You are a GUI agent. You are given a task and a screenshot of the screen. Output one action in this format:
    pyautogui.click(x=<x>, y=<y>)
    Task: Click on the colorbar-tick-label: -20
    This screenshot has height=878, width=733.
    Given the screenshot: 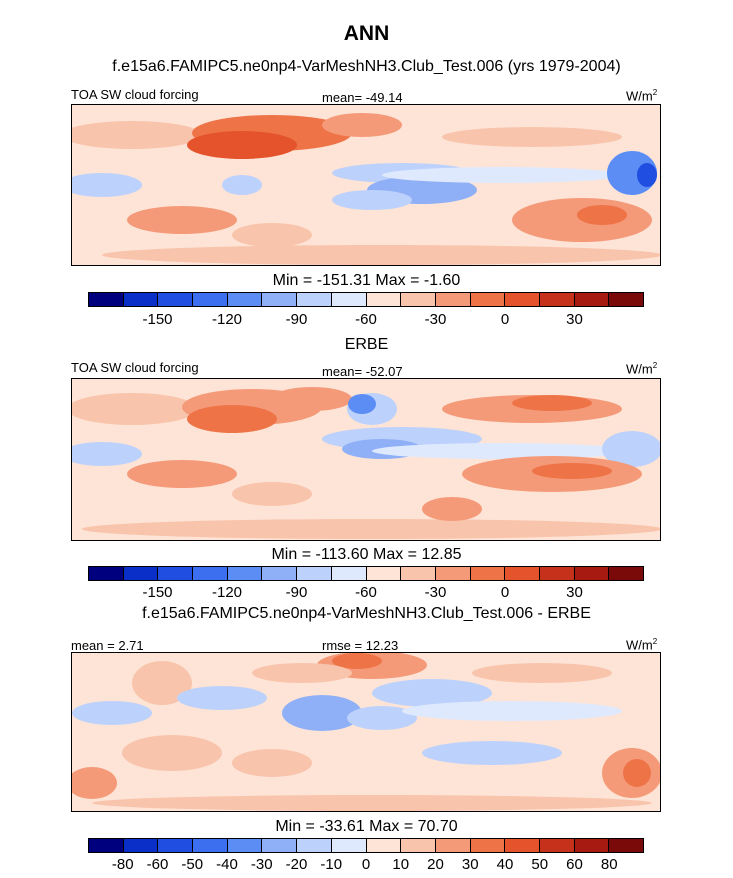 What is the action you would take?
    pyautogui.click(x=296, y=864)
    